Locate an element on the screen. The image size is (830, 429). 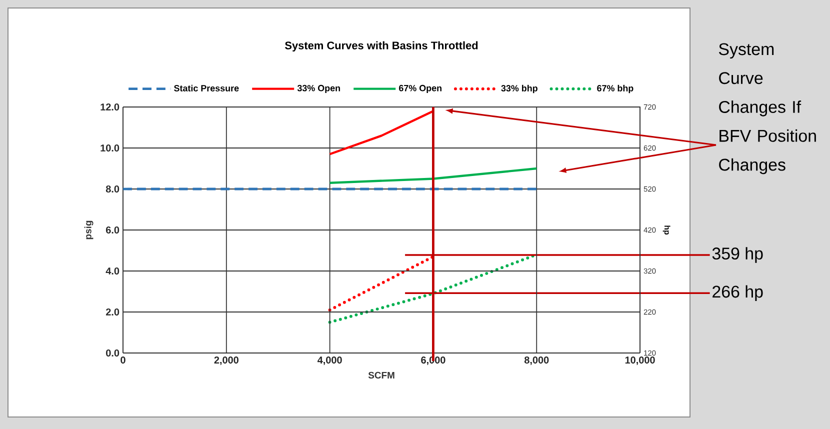
text: System Curve Changes If BFV Position Changes is located at coordinates (767, 108).